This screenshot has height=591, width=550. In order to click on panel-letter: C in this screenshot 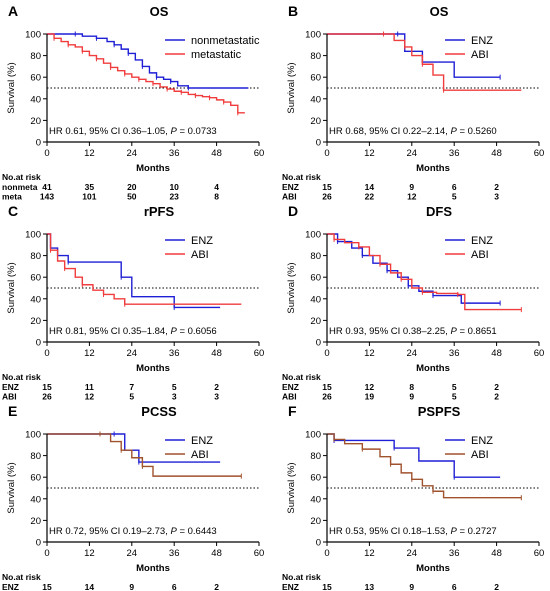, I will do `click(13, 211)`.